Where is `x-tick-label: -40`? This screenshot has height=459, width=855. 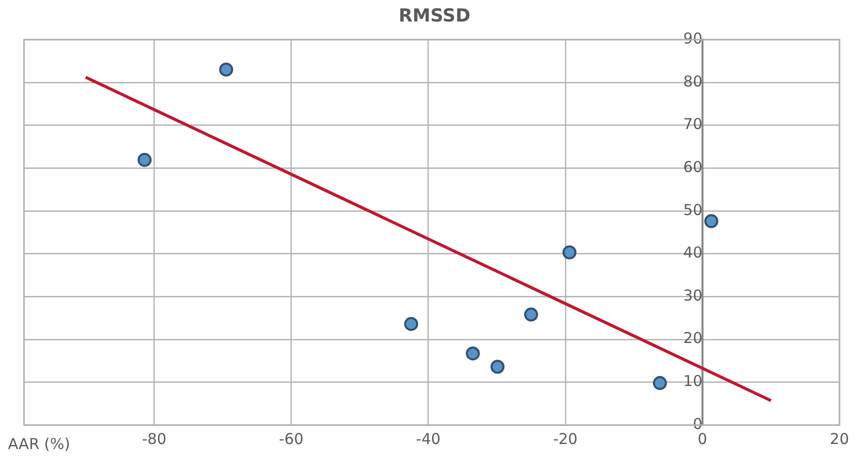
x-tick-label: -40 is located at coordinates (428, 439).